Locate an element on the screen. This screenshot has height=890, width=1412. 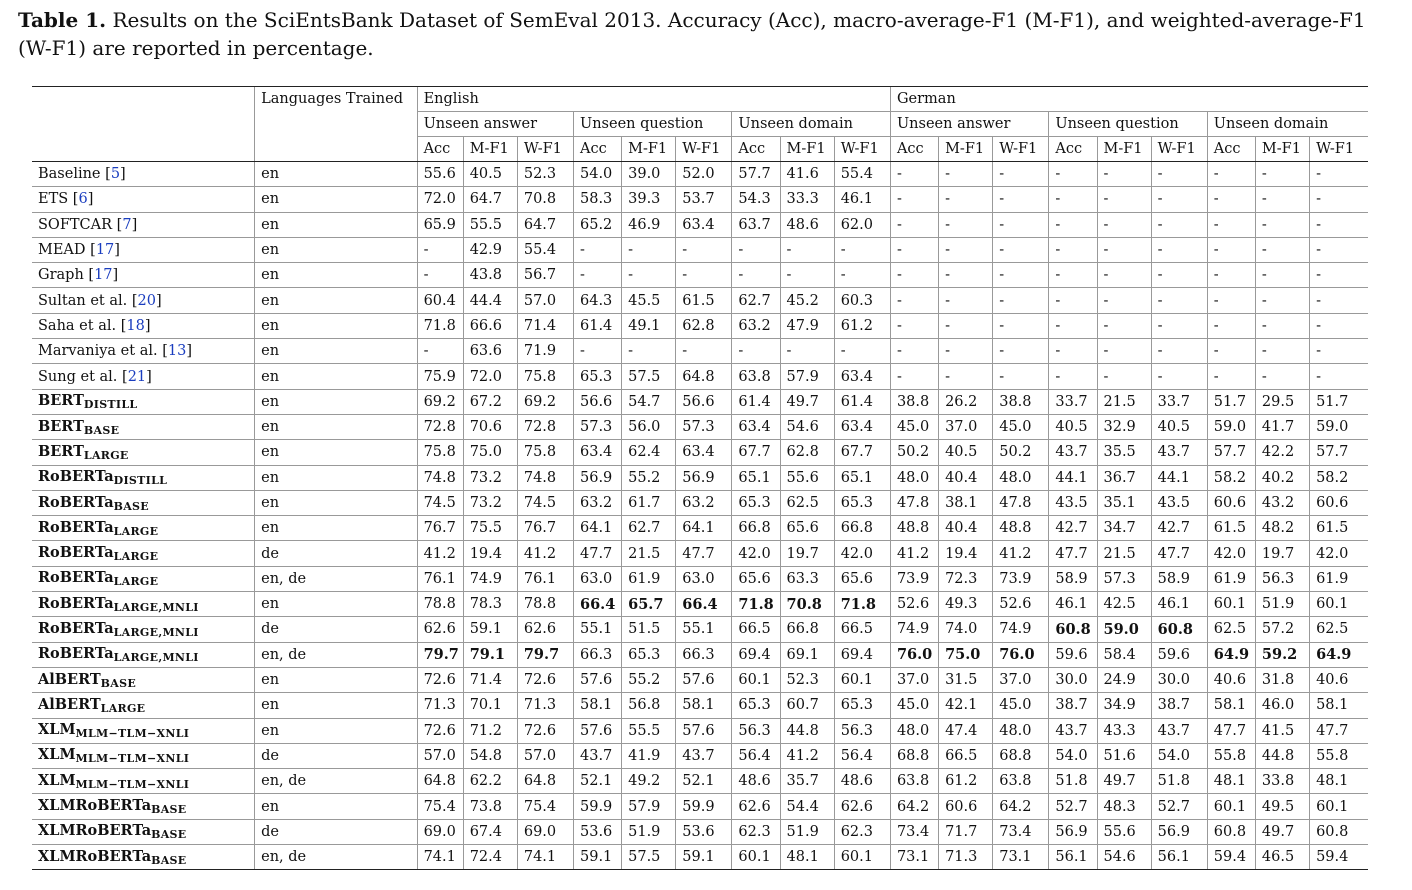
model-name-cell: RoBERTaLARGE,MNLI is located at coordinates (143, 654).